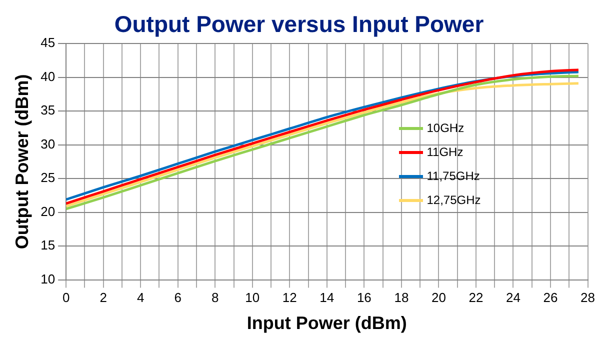 Image resolution: width=606 pixels, height=347 pixels. I want to click on x-tick-label: 4, so click(140, 298).